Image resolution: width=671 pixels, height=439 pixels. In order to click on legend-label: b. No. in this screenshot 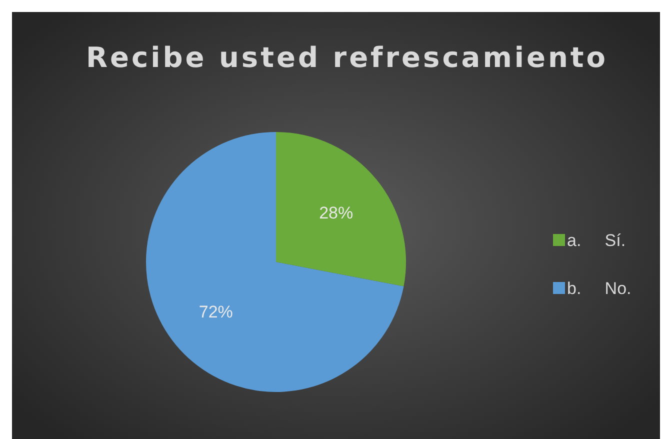, I will do `click(599, 288)`.